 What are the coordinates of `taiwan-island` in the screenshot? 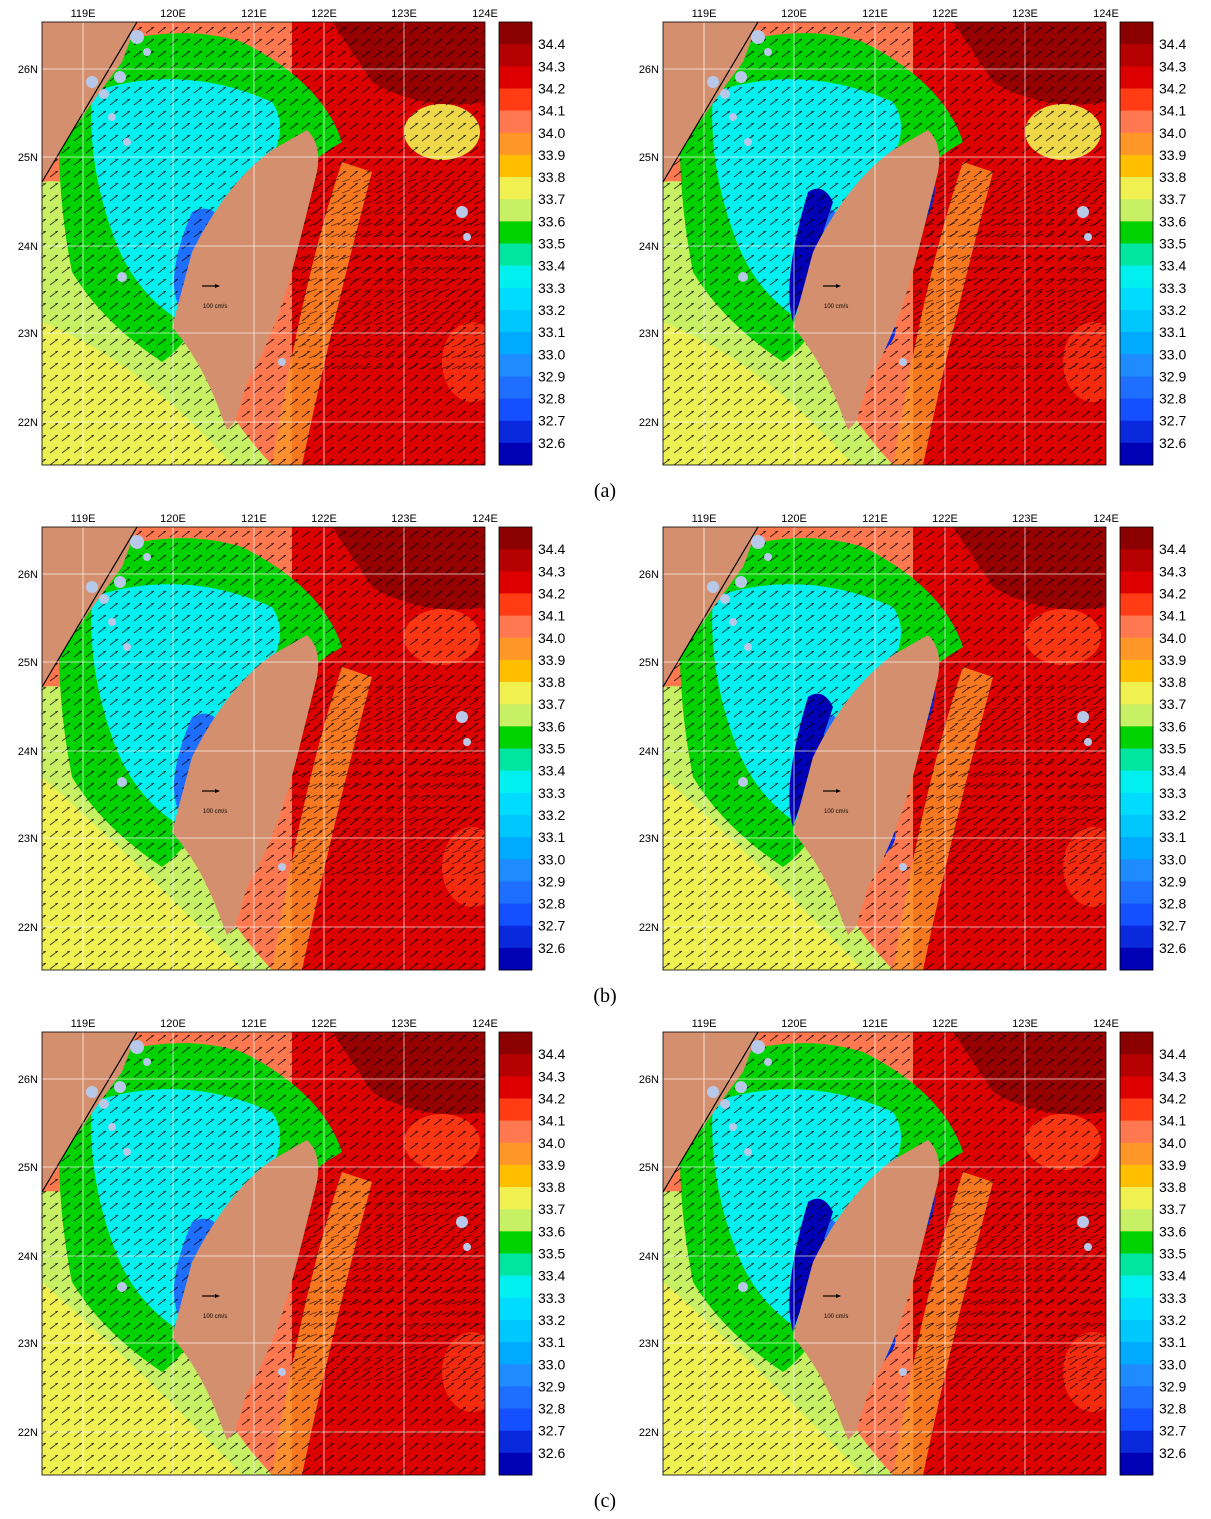 It's located at (245, 1290).